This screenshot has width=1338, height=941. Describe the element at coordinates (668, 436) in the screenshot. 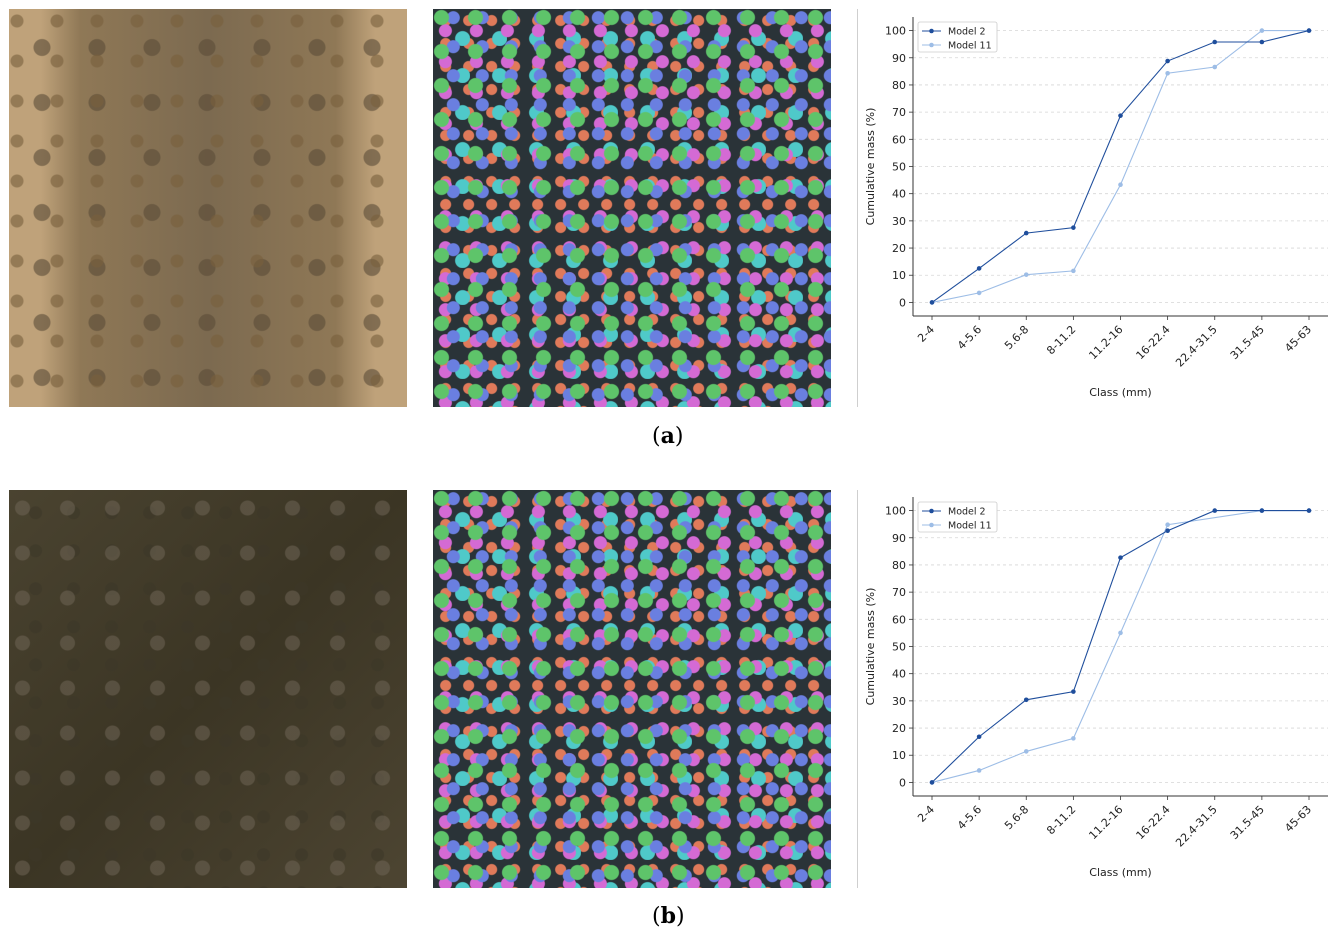

I see `panel-caption-a: (a)` at that location.